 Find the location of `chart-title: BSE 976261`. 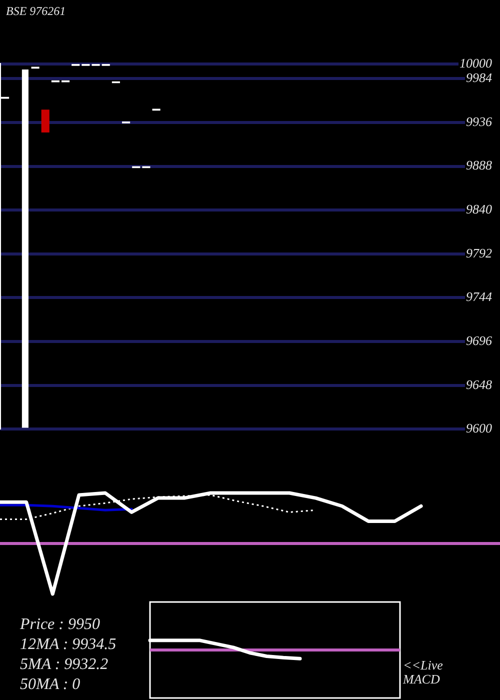

chart-title: BSE 976261 is located at coordinates (36, 11).